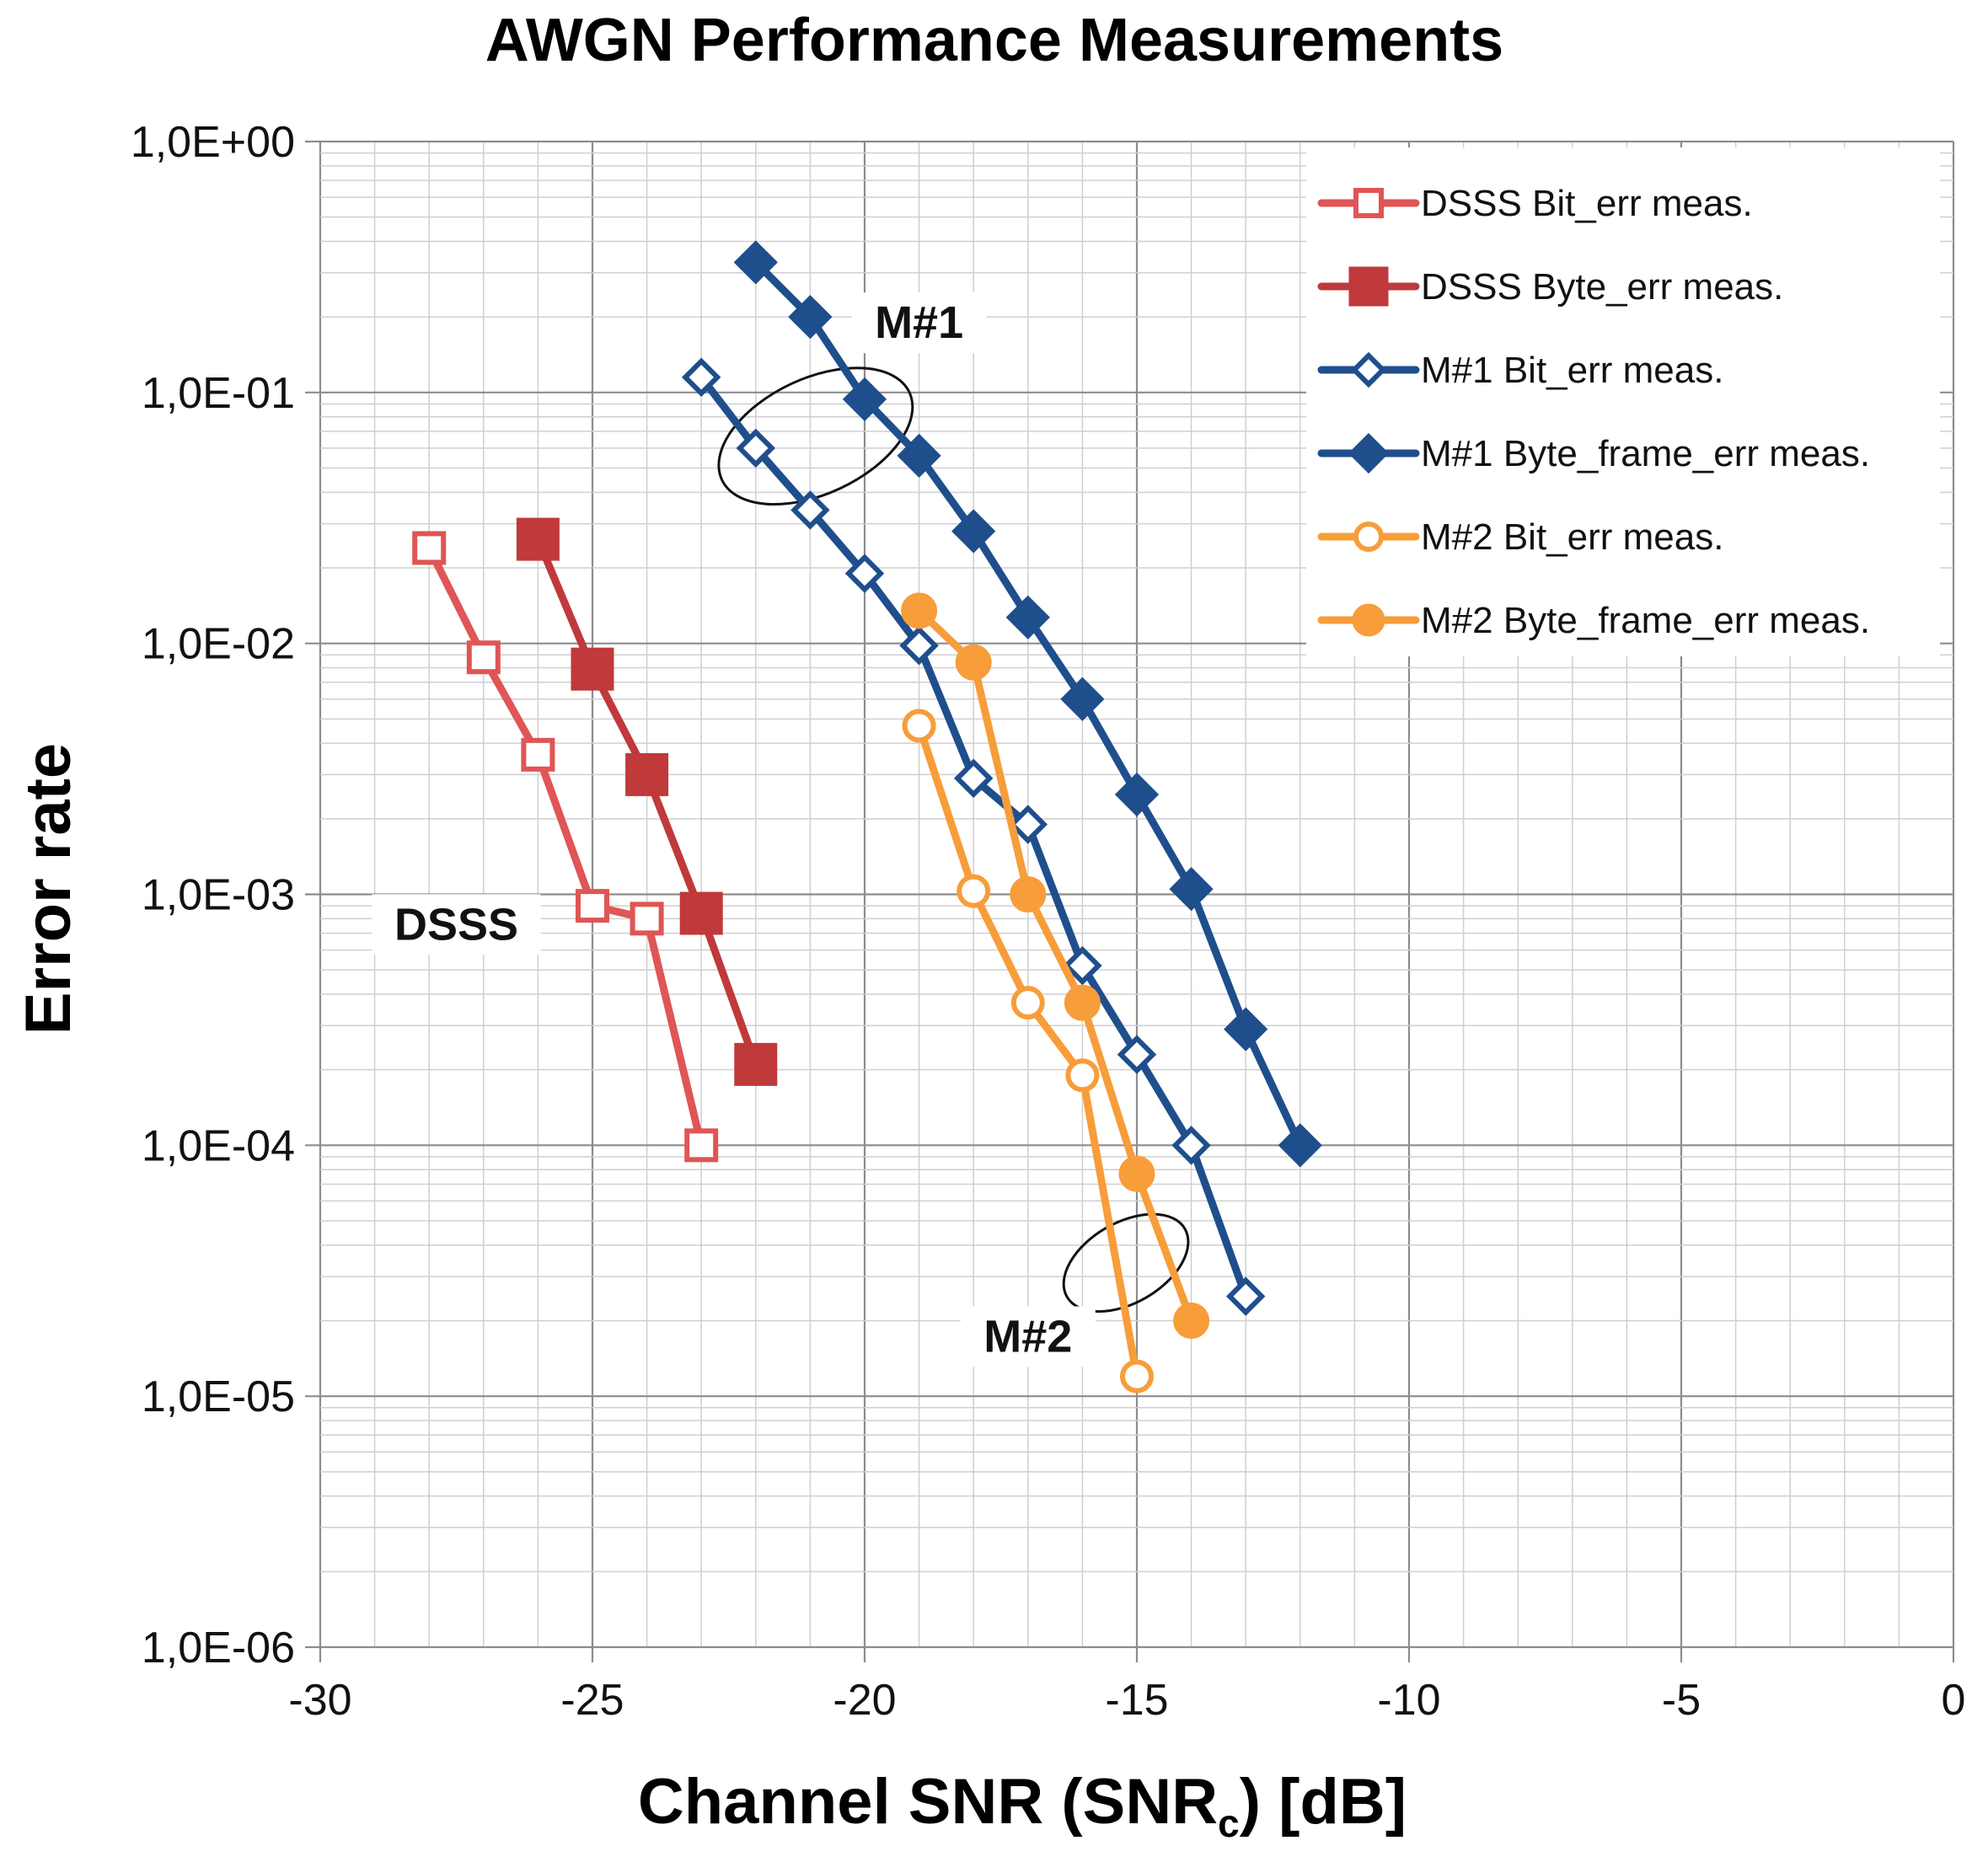  I want to click on series-line, so click(565, 846).